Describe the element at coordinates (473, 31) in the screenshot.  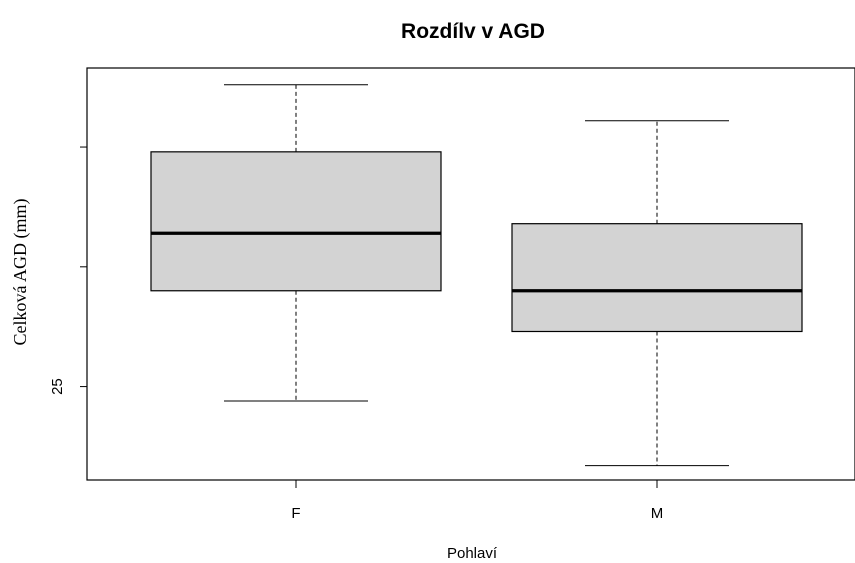
I see `chart-title: Rozdílv v AGD` at that location.